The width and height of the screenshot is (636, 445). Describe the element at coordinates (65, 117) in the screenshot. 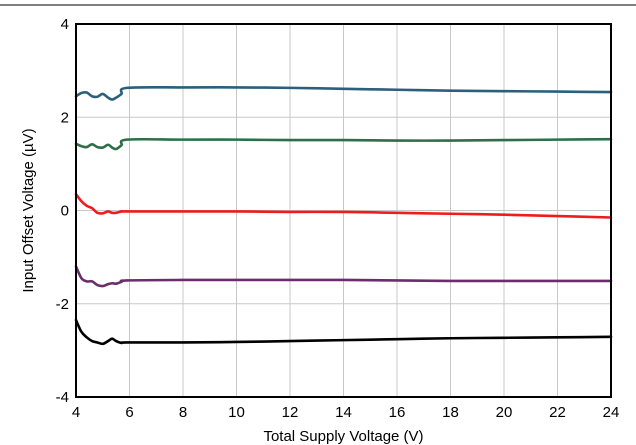

I see `y-tick-label: 2` at that location.